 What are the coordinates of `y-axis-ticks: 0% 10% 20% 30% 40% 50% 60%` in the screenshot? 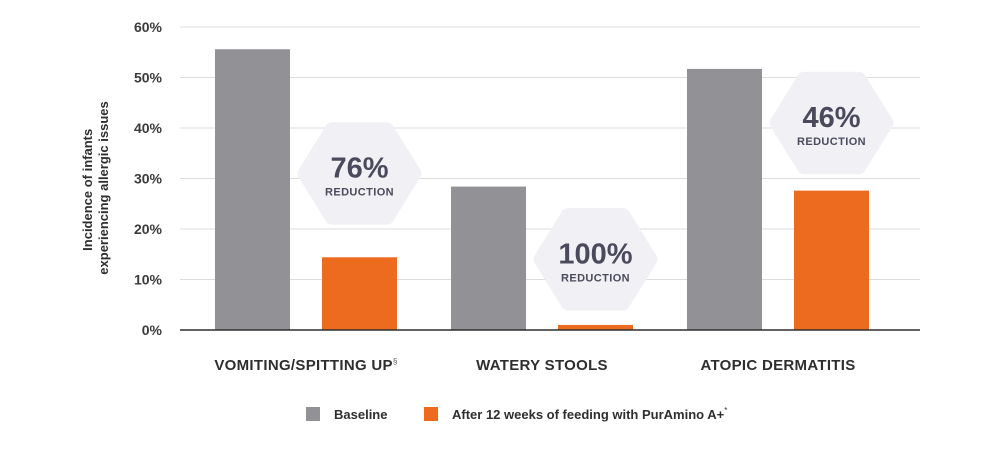 It's located at (148, 178).